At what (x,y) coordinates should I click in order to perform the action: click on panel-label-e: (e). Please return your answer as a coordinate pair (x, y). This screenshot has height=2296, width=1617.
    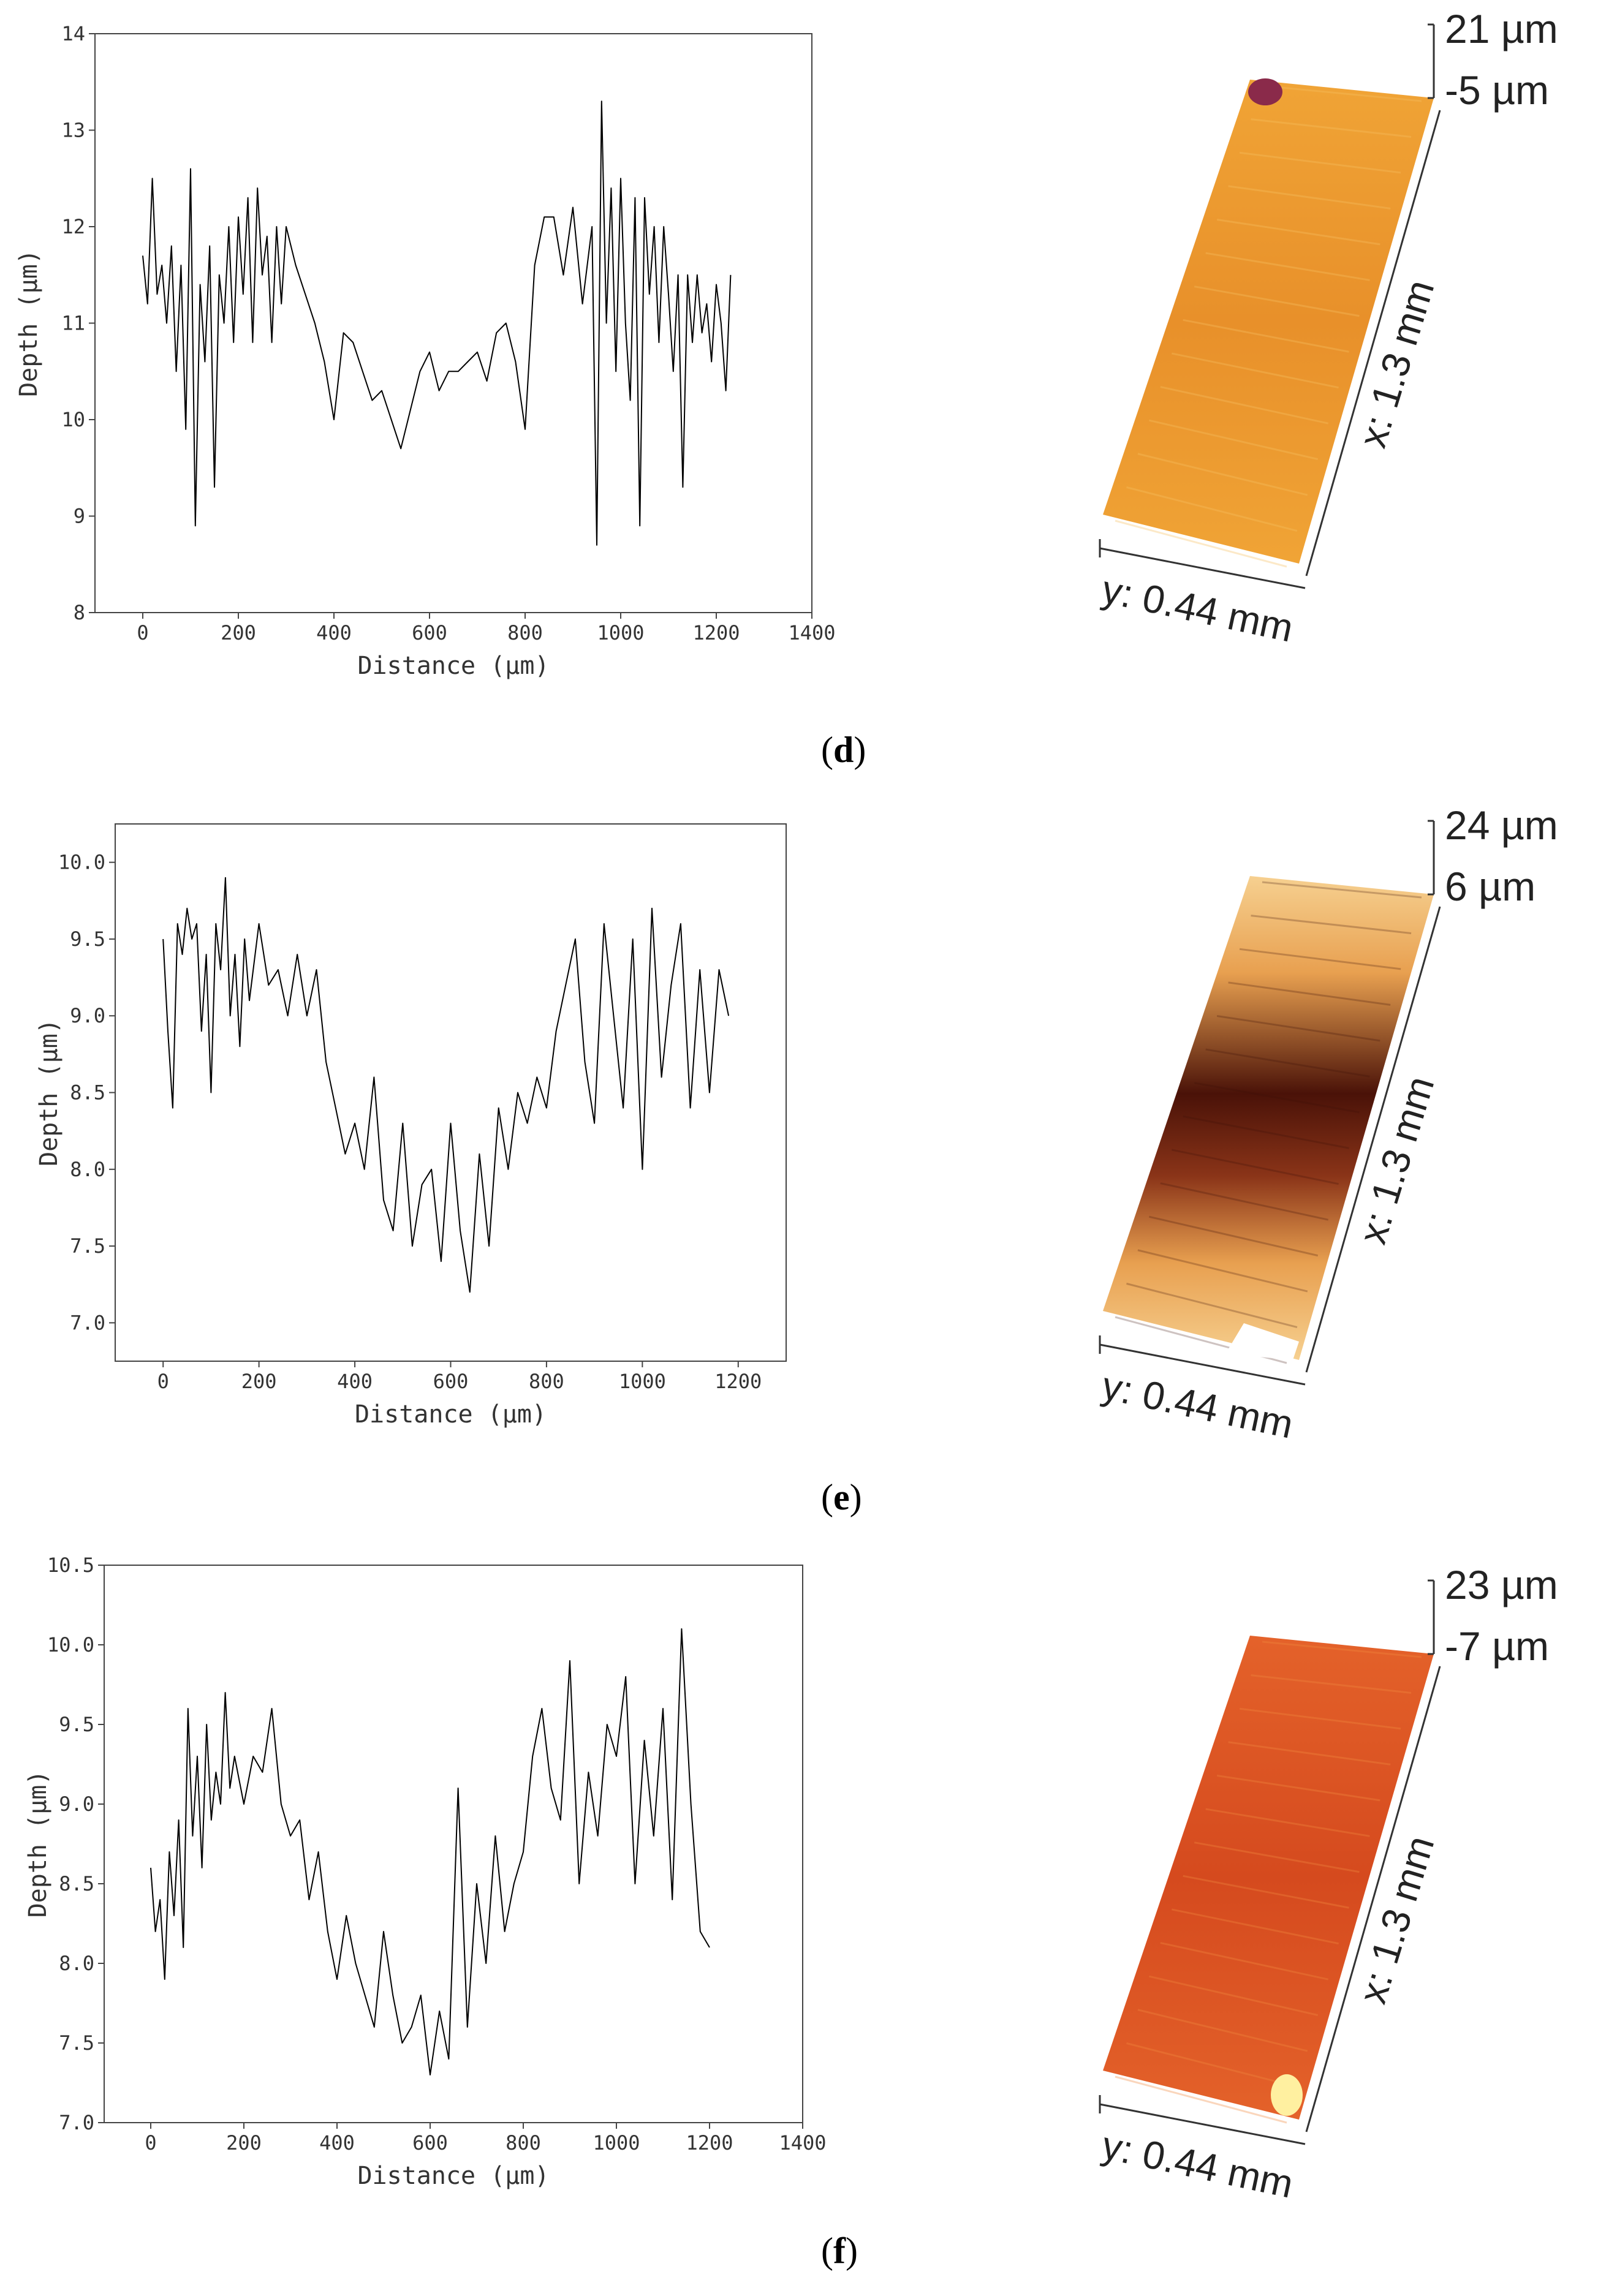
    Looking at the image, I should click on (841, 1497).